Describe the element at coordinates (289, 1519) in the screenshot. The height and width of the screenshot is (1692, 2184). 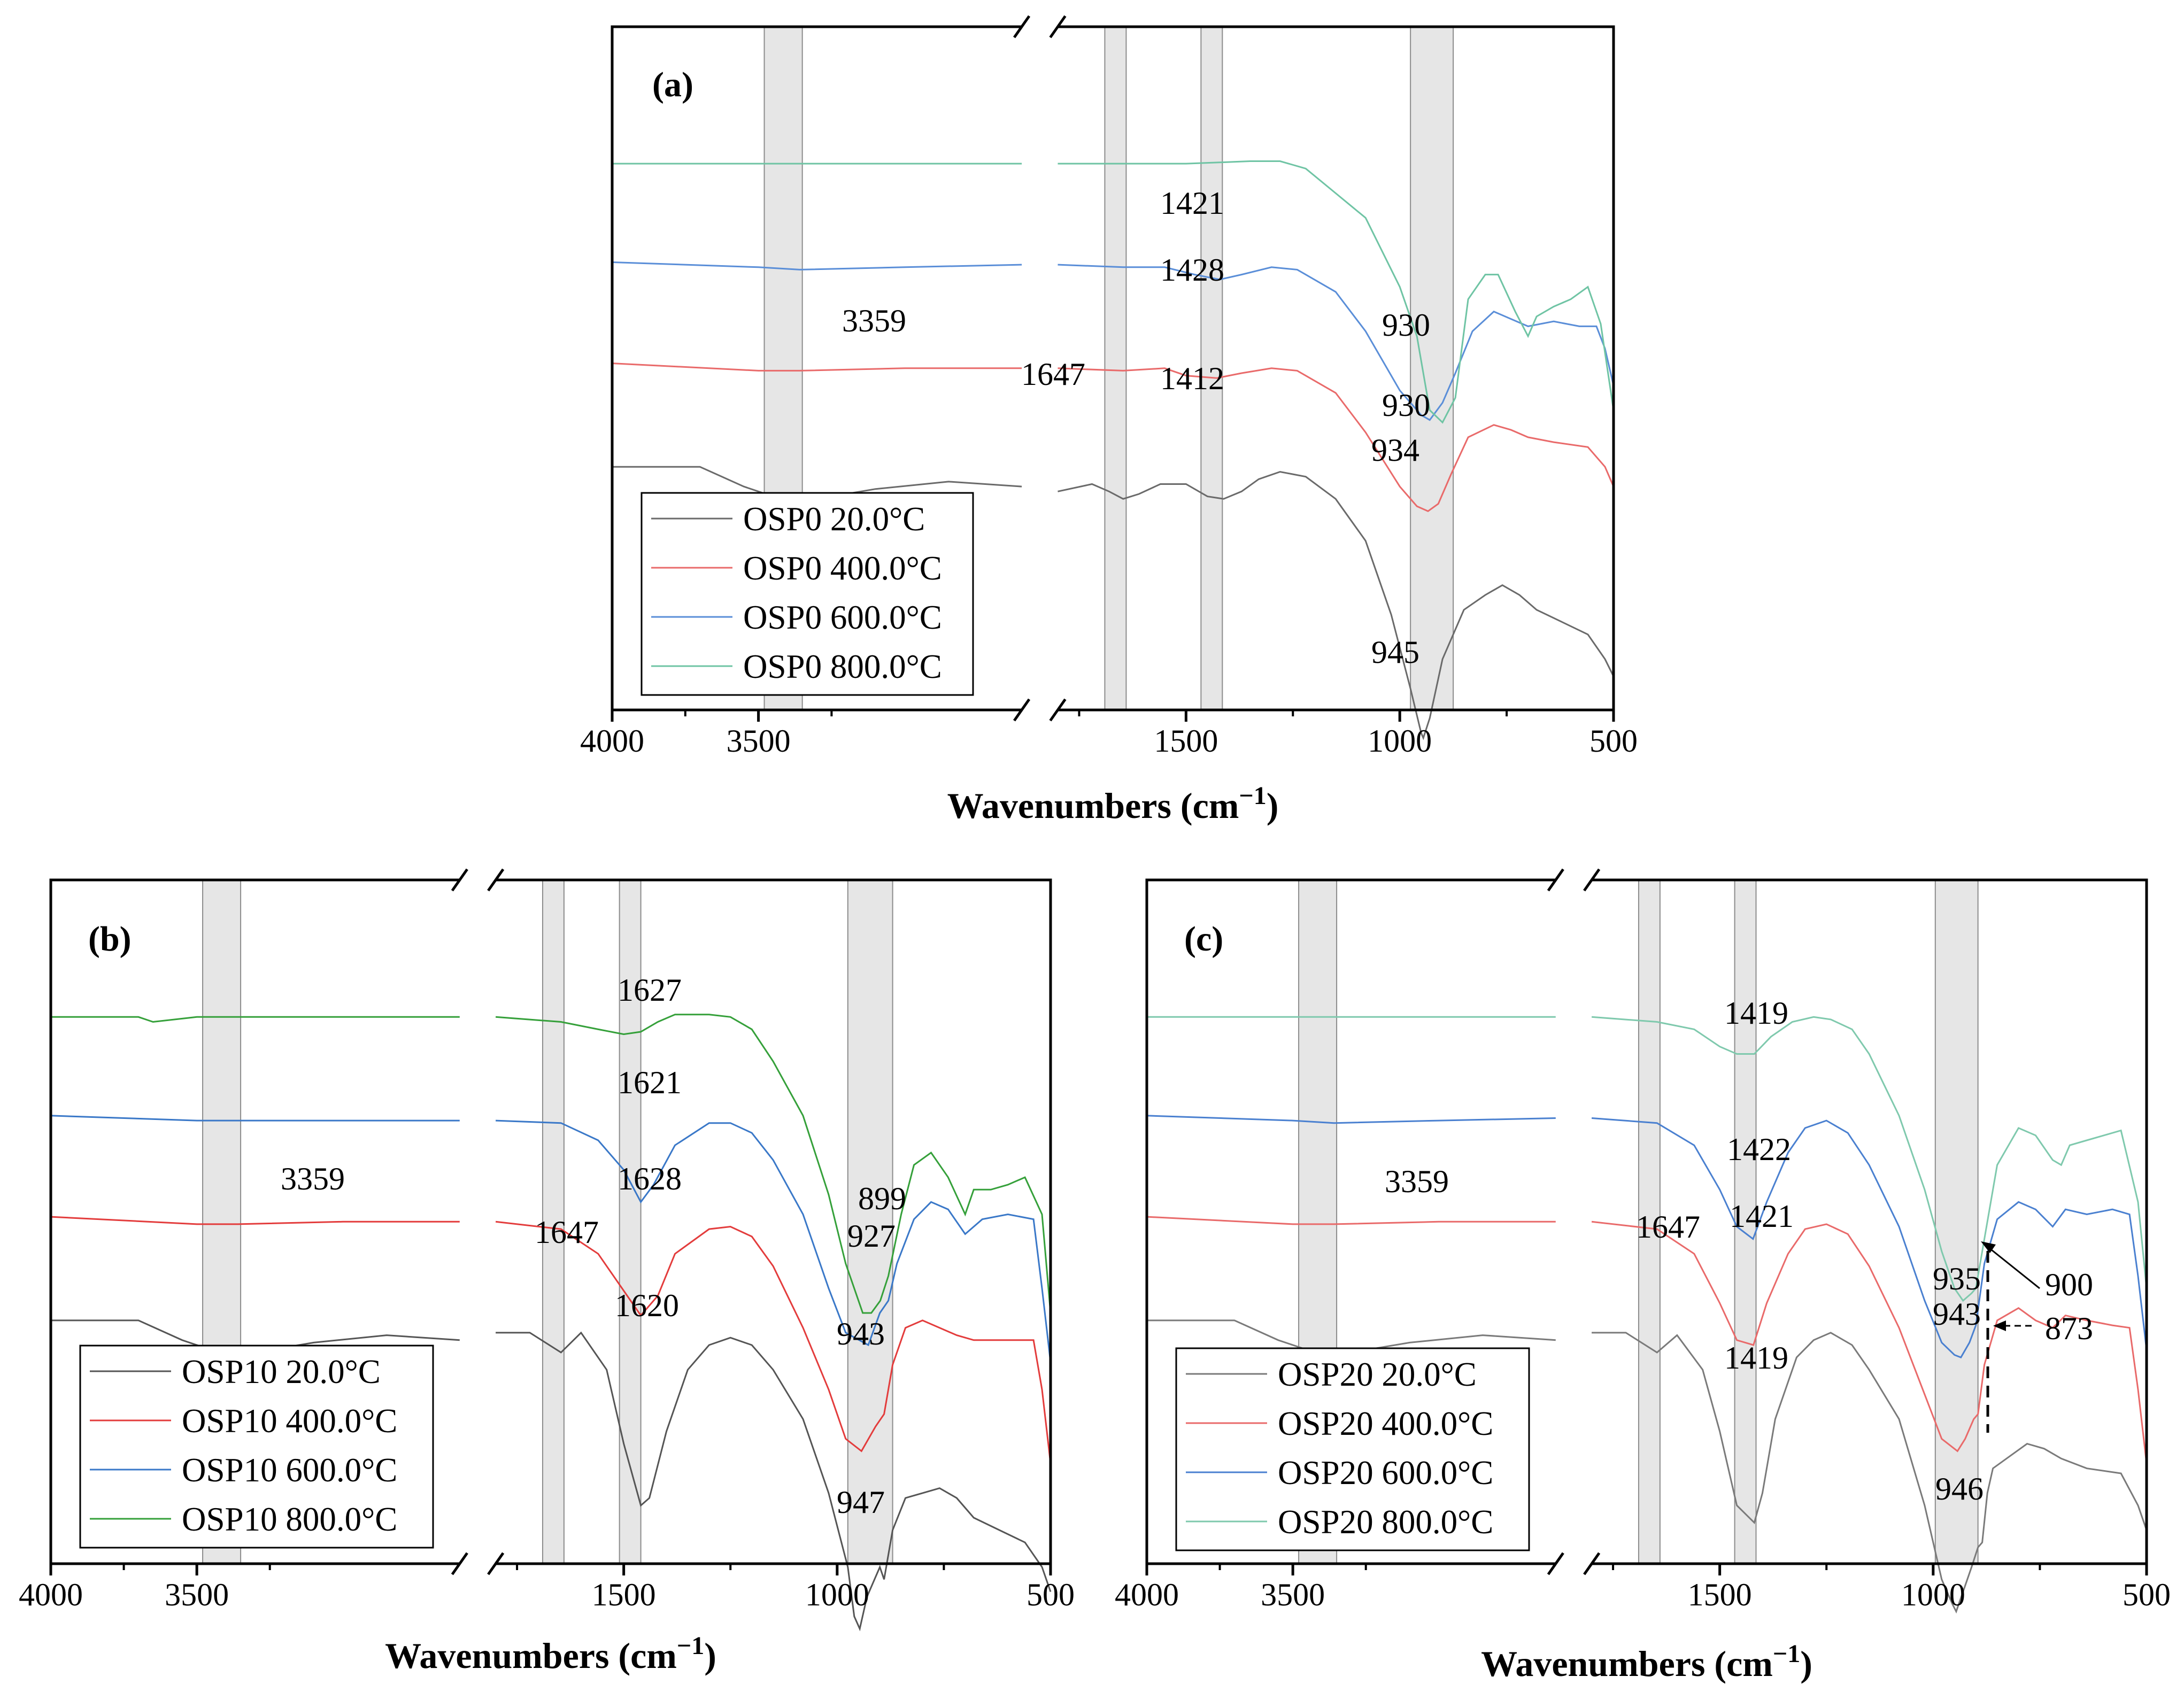
I see `legend-entry: OSP10 800.0°C` at that location.